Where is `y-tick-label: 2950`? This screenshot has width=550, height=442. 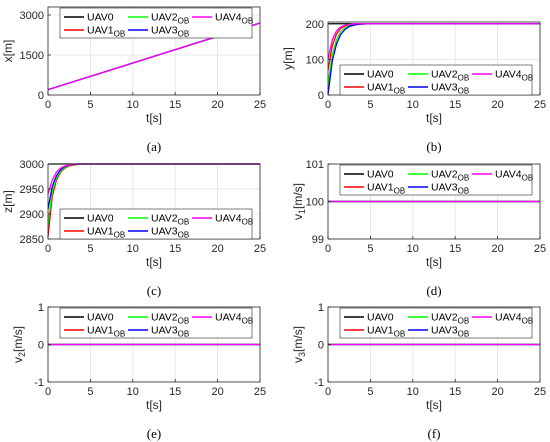
y-tick-label: 2950 is located at coordinates (32, 190).